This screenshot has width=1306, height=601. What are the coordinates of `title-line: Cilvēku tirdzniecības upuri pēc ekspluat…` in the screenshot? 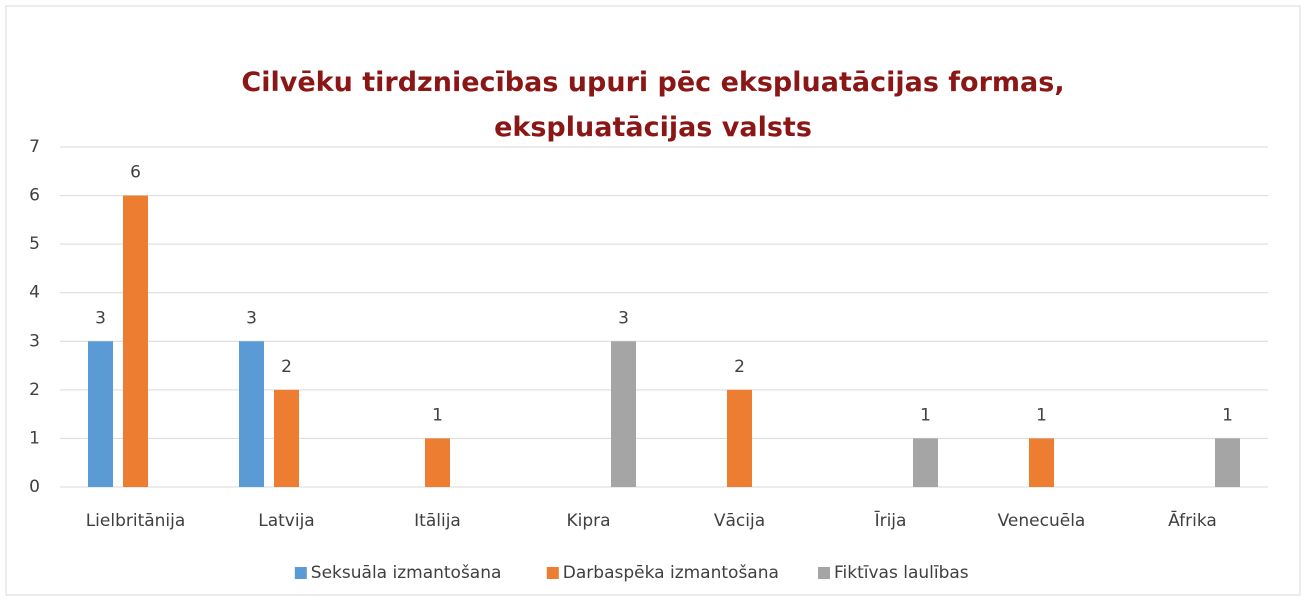 It's located at (652, 82).